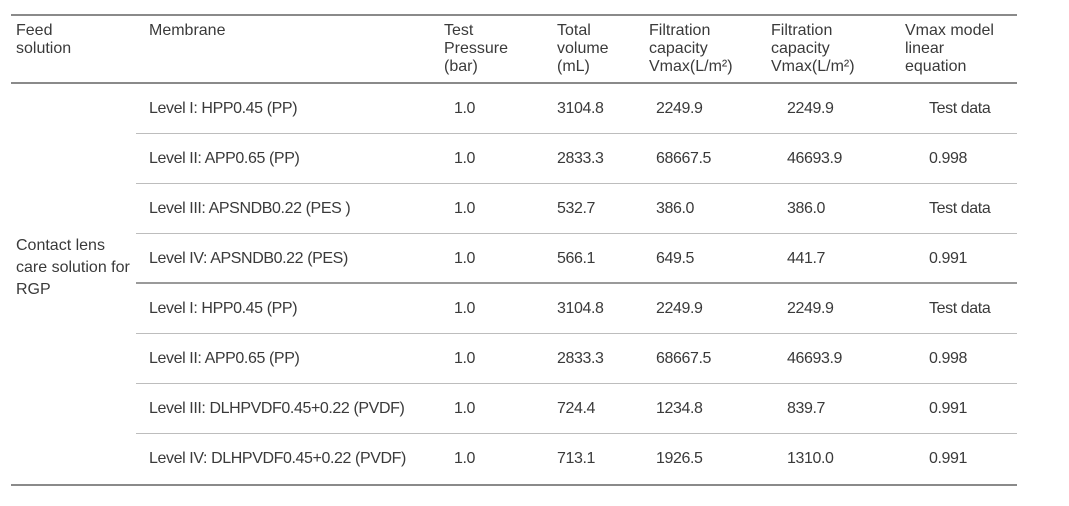  I want to click on header-vmax-model: Vmax model linear equation, so click(949, 48).